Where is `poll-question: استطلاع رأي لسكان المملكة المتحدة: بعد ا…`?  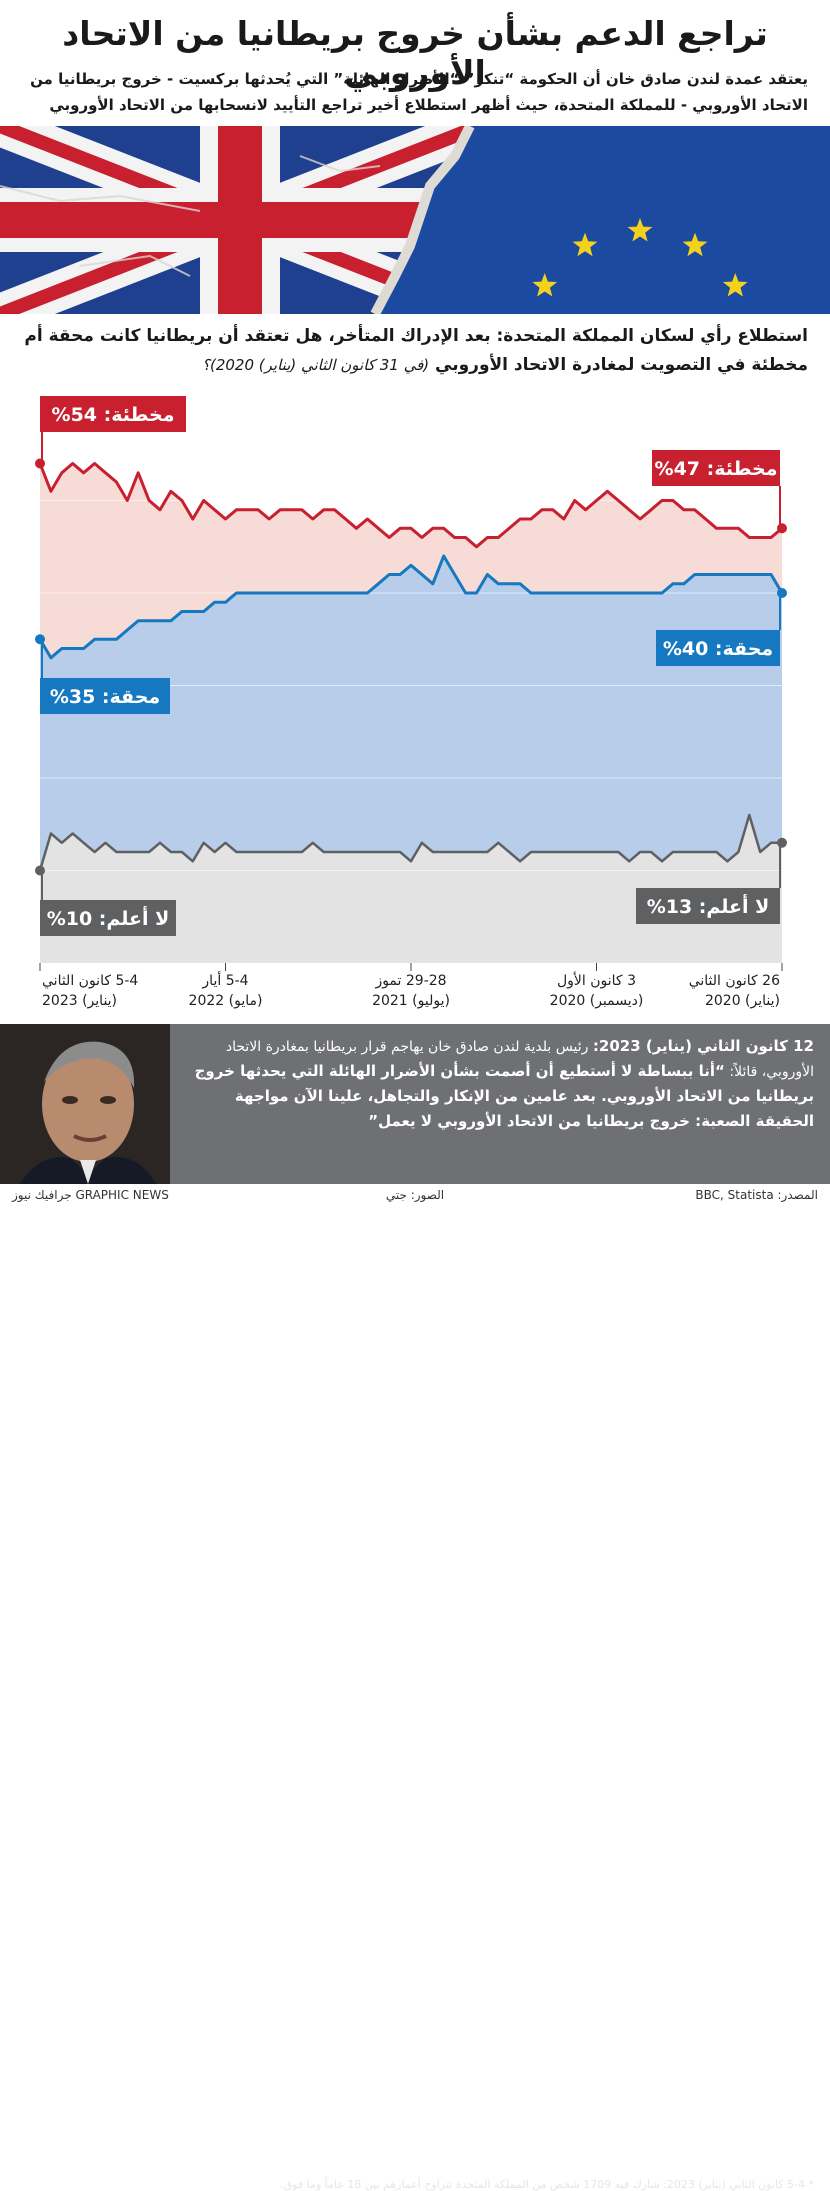 poll-question: استطلاع رأي لسكان المملكة المتحدة: بعد ا… is located at coordinates (413, 351).